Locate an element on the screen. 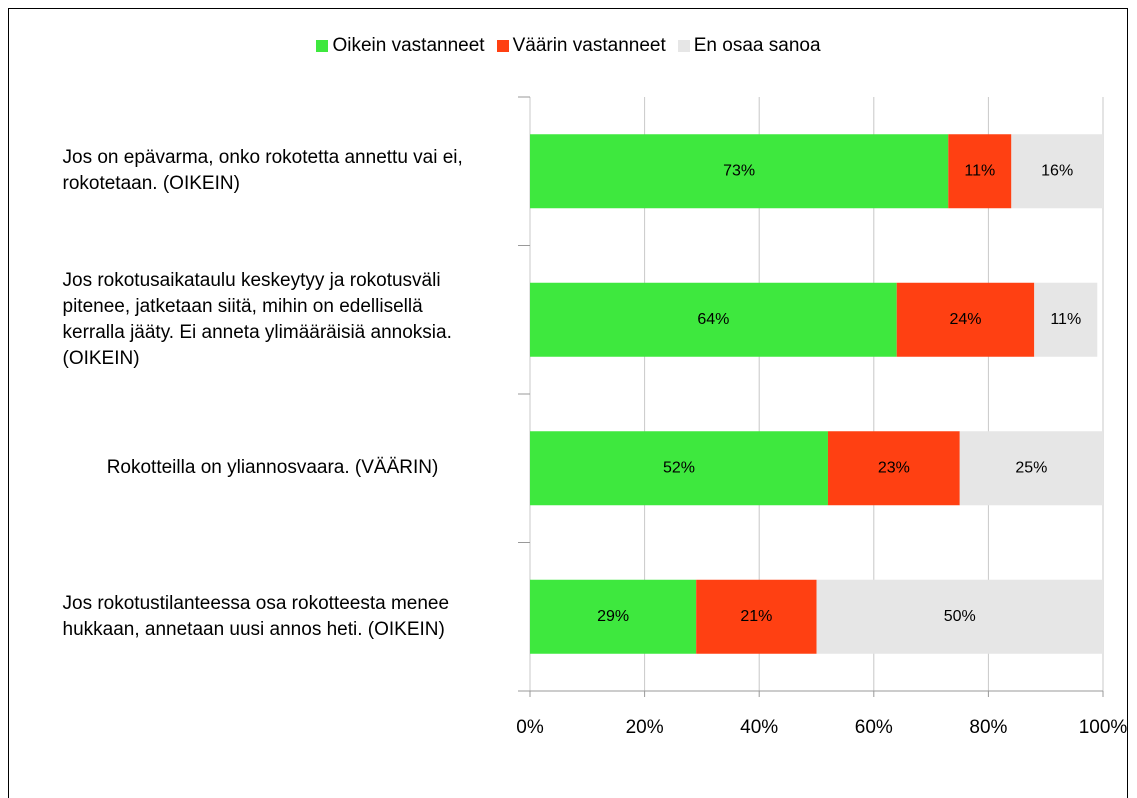  x-tick-label: 20% is located at coordinates (645, 727).